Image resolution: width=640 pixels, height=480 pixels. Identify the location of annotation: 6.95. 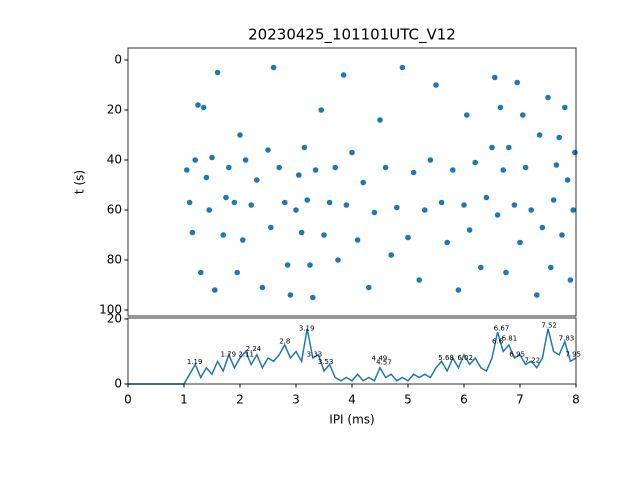
(517, 355).